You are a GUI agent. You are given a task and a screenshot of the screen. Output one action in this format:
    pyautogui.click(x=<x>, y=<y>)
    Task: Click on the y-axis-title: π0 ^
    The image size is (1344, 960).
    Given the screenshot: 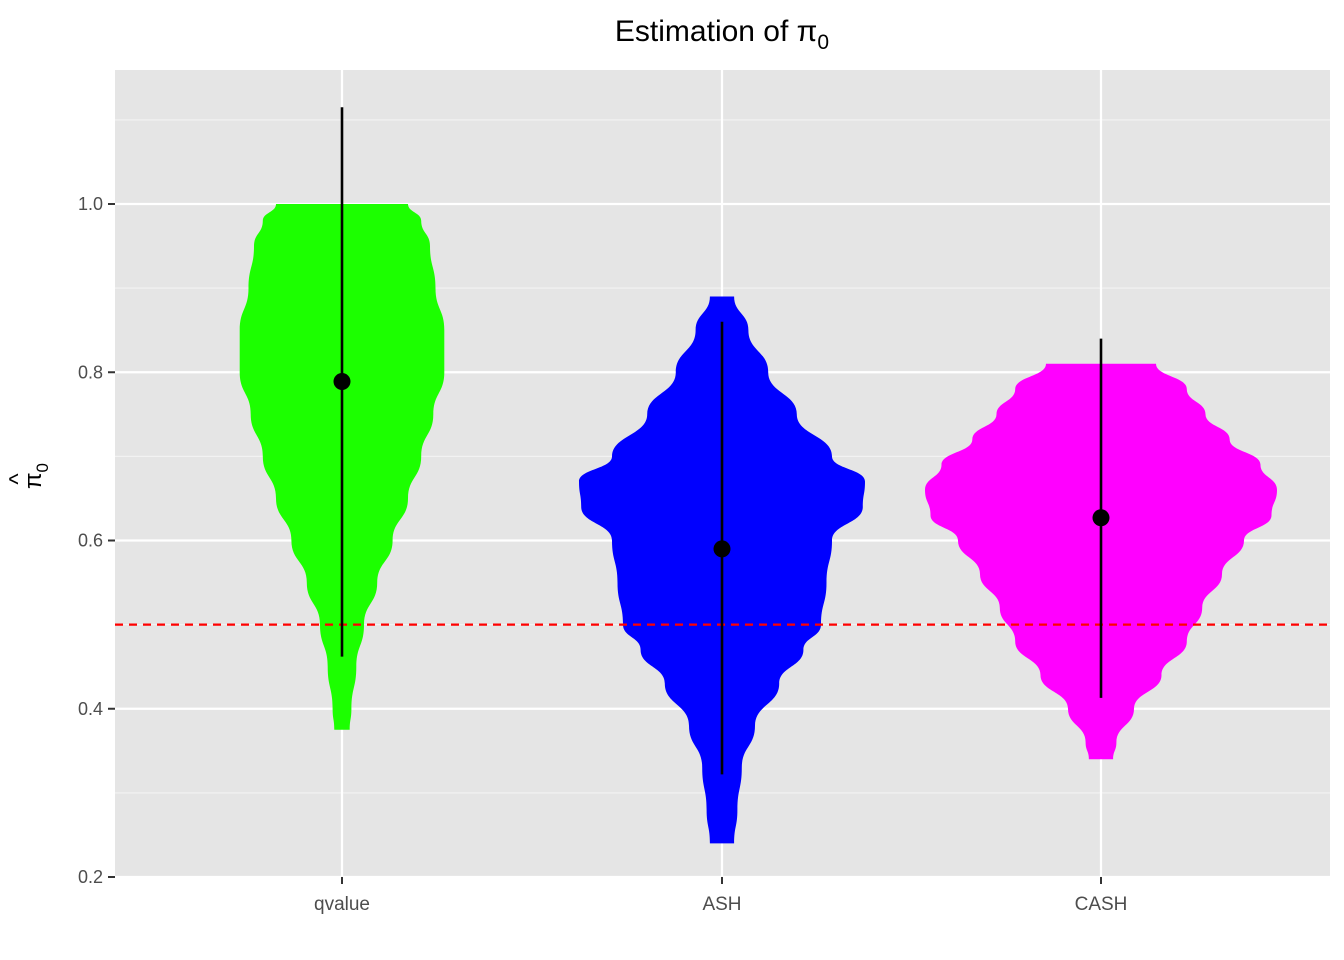 What is the action you would take?
    pyautogui.click(x=28, y=476)
    